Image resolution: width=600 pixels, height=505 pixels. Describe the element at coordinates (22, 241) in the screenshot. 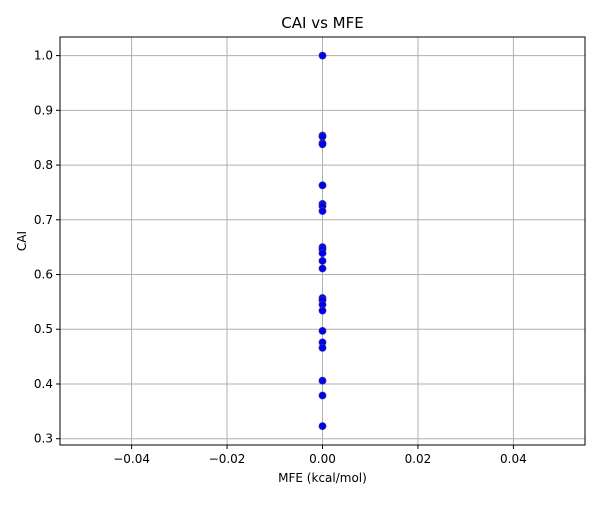

I see `y-axis-label: CAI` at that location.